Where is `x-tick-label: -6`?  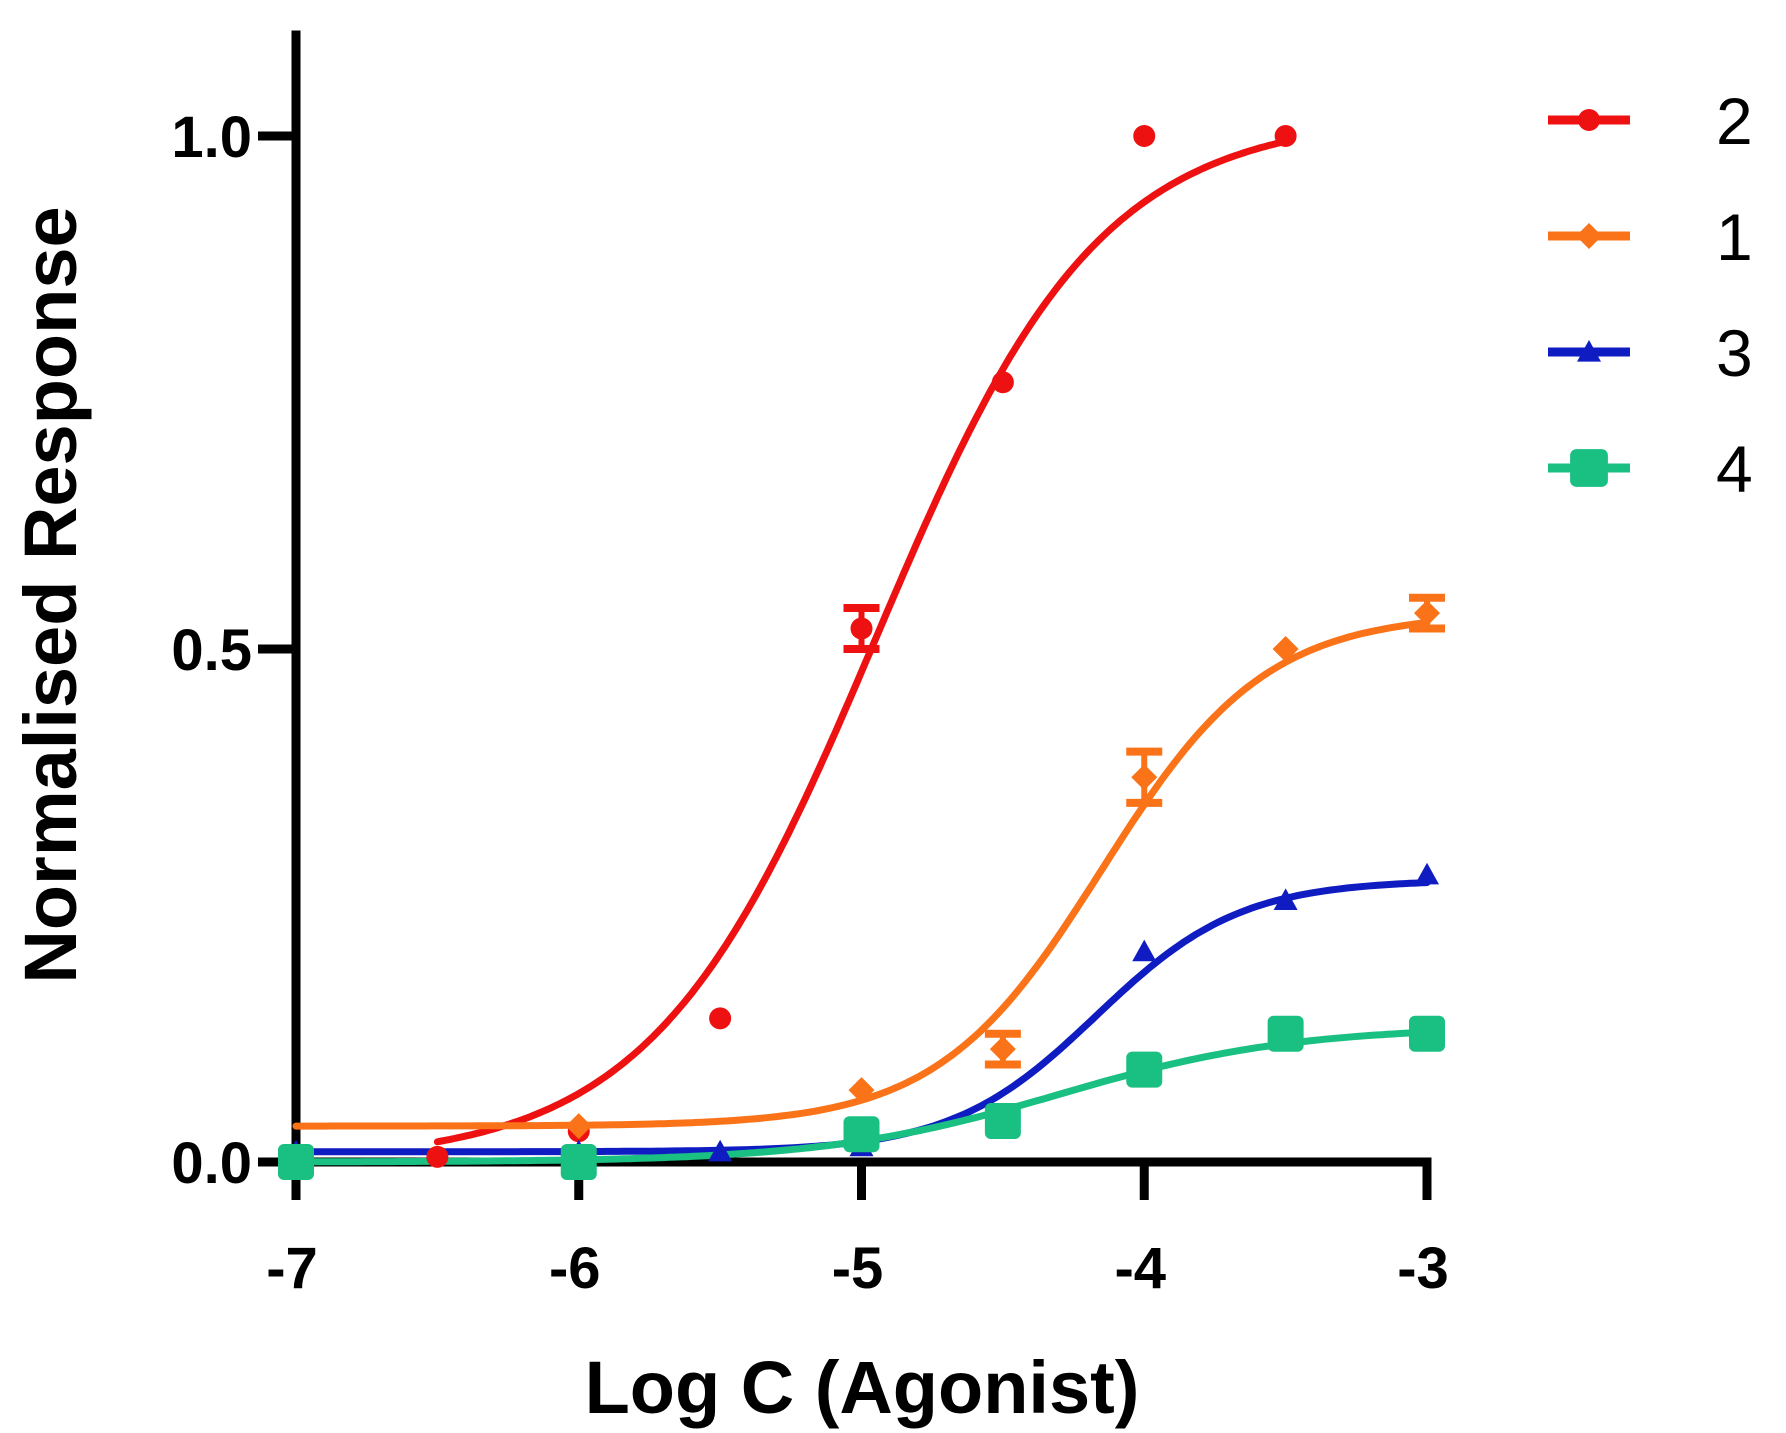
x-tick-label: -6 is located at coordinates (575, 1268).